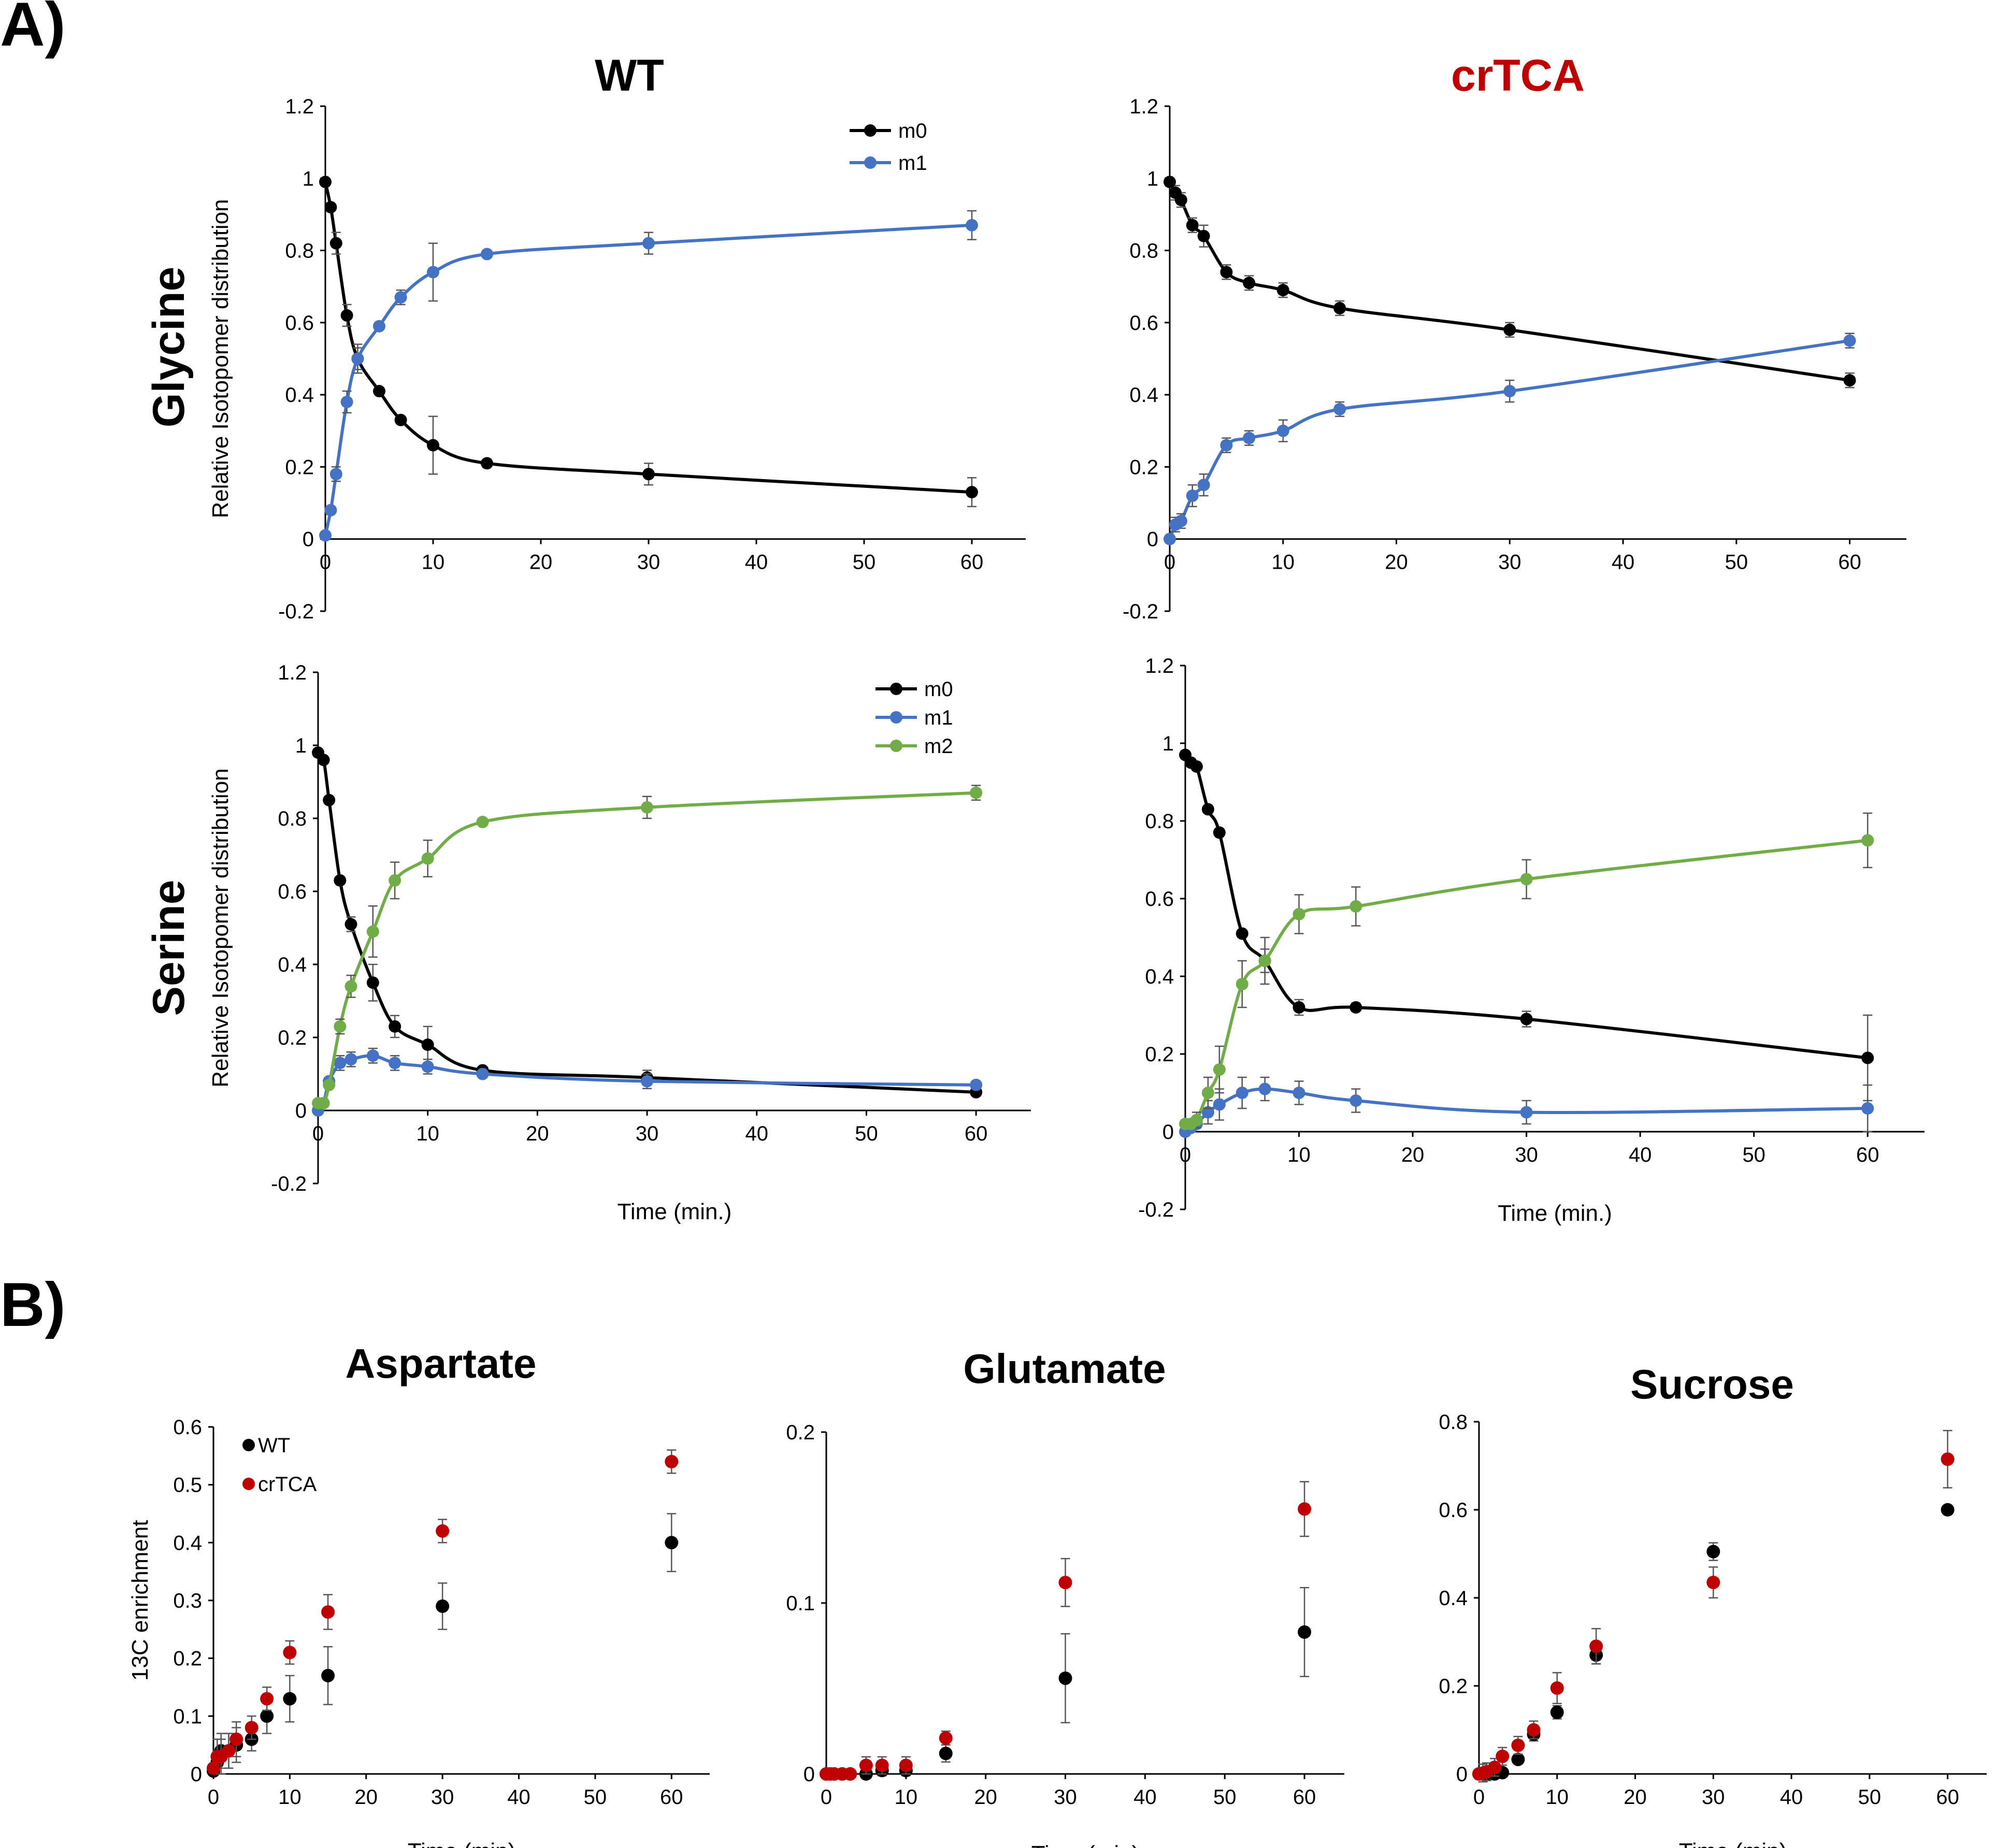 The width and height of the screenshot is (1996, 1848). I want to click on legend-label-m1: m1, so click(938, 717).